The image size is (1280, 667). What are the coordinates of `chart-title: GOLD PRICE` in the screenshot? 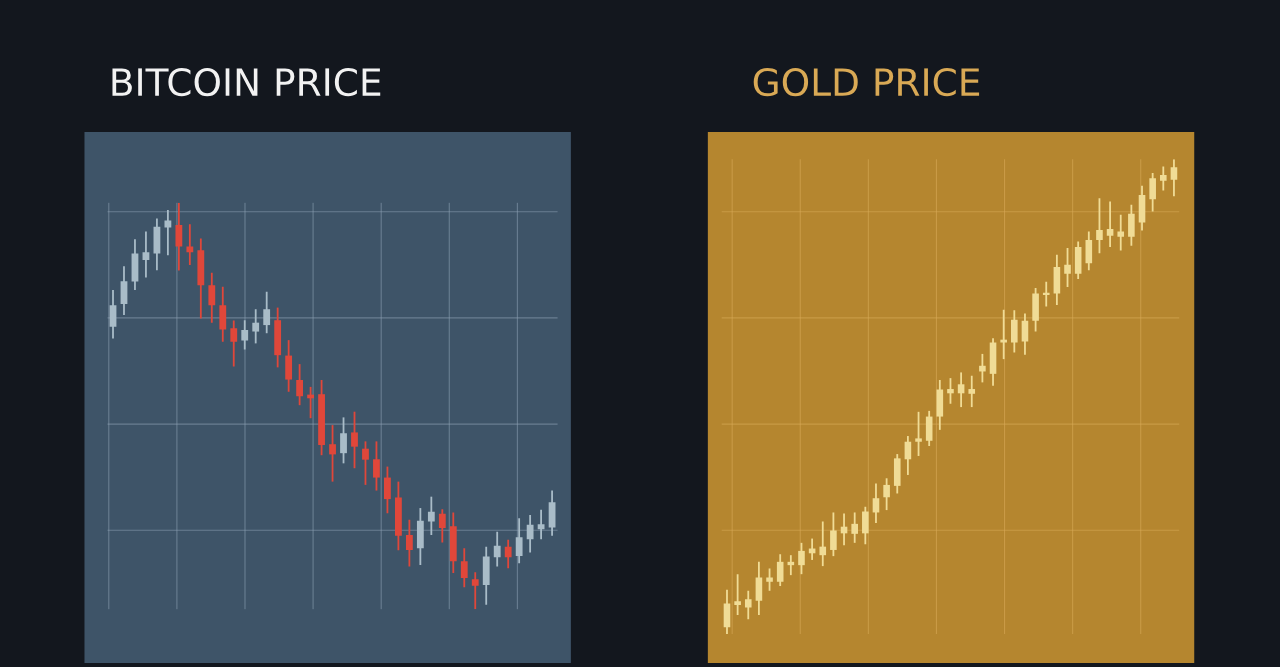 It's located at (866, 82).